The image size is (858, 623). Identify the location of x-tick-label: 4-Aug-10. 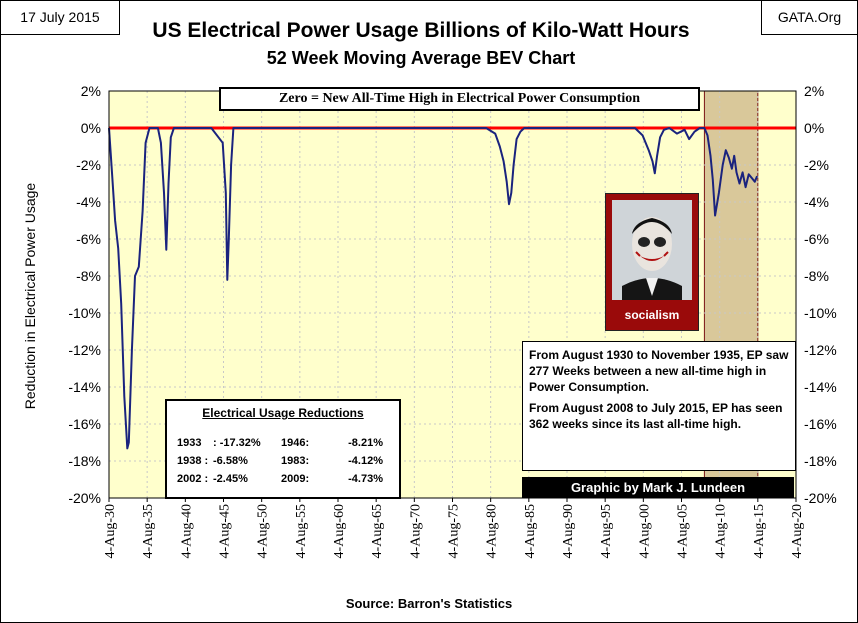
(721, 531).